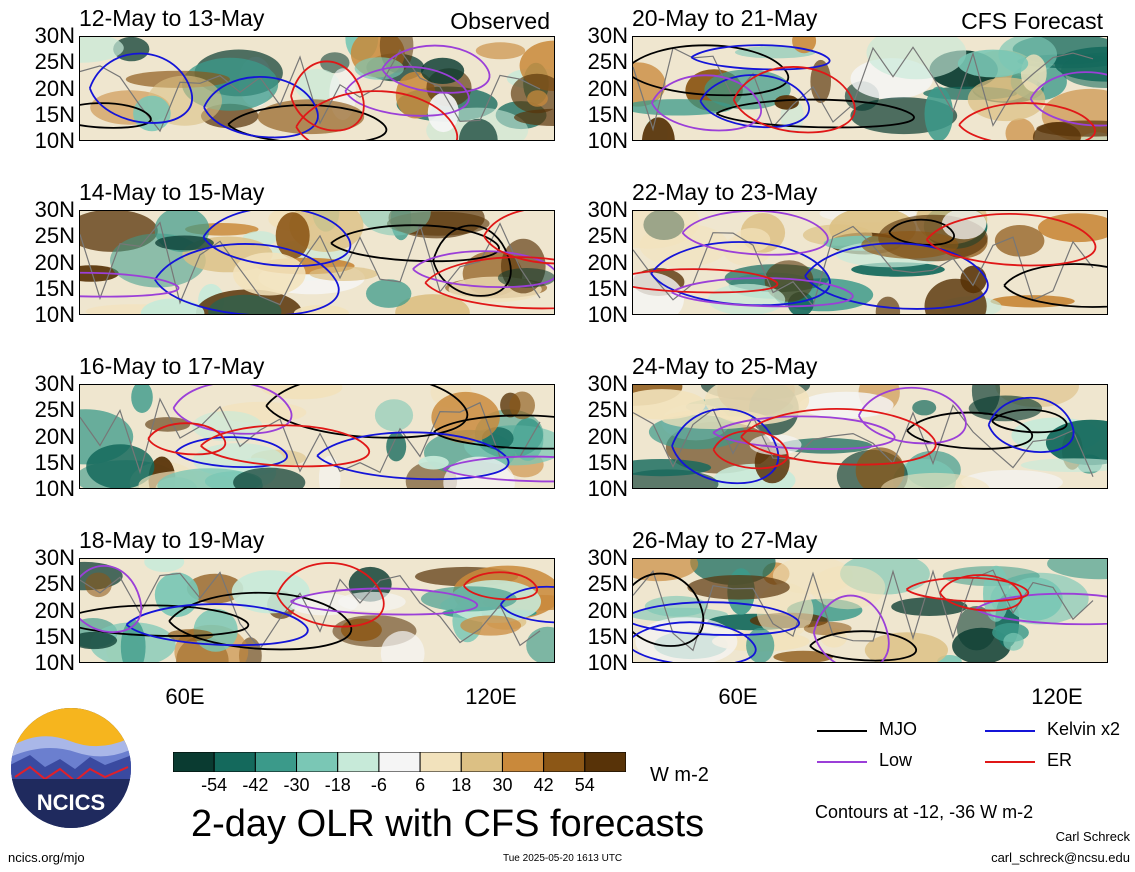 This screenshot has width=1135, height=872. I want to click on legend-label: Low, so click(896, 760).